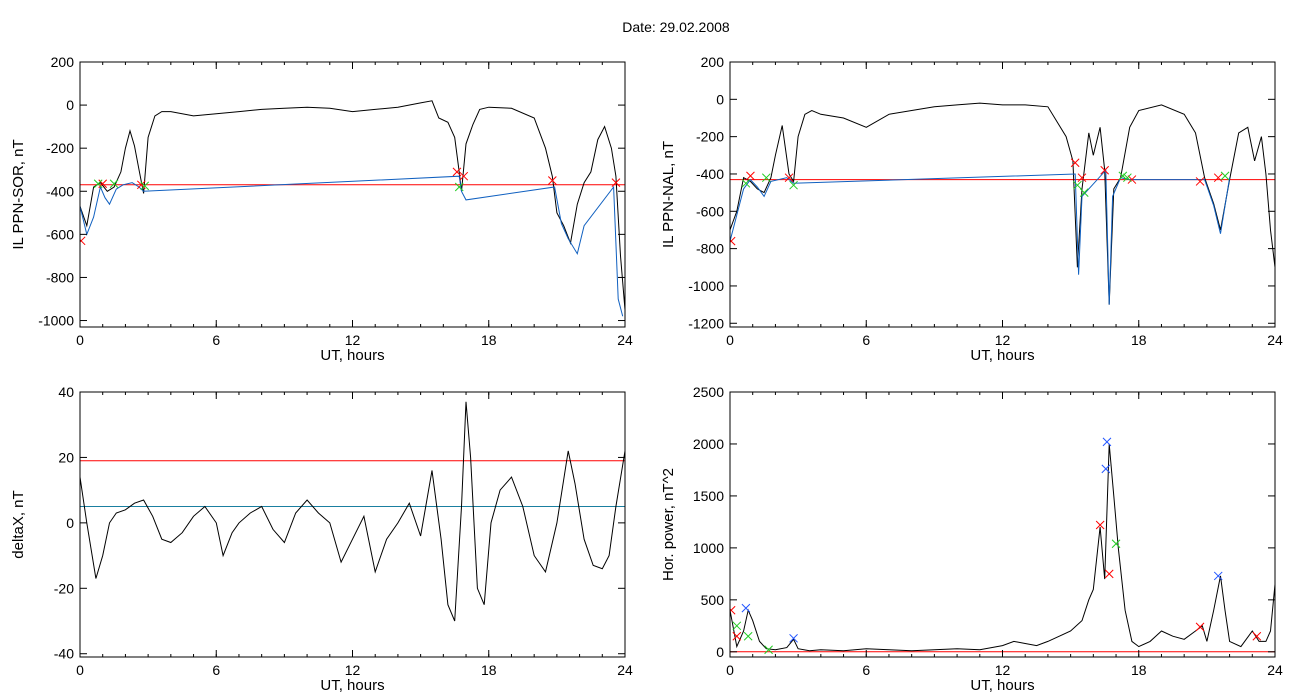 The image size is (1300, 700). I want to click on y-tick-label: -40, so click(64, 654).